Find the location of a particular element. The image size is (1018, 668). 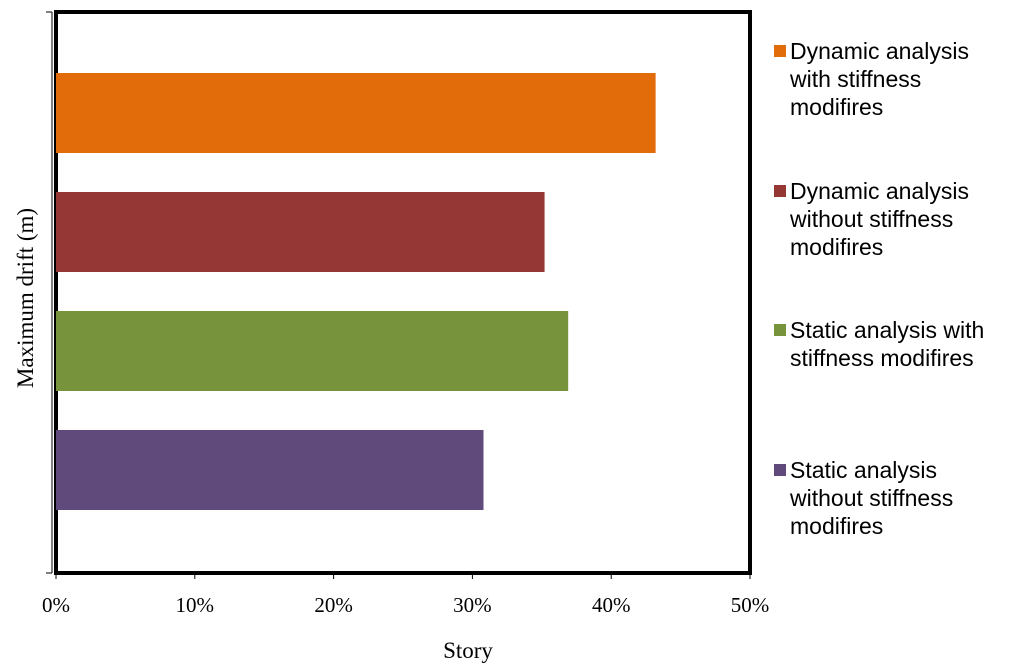

y-axis-title: Maximum drift (m) is located at coordinates (25, 298).